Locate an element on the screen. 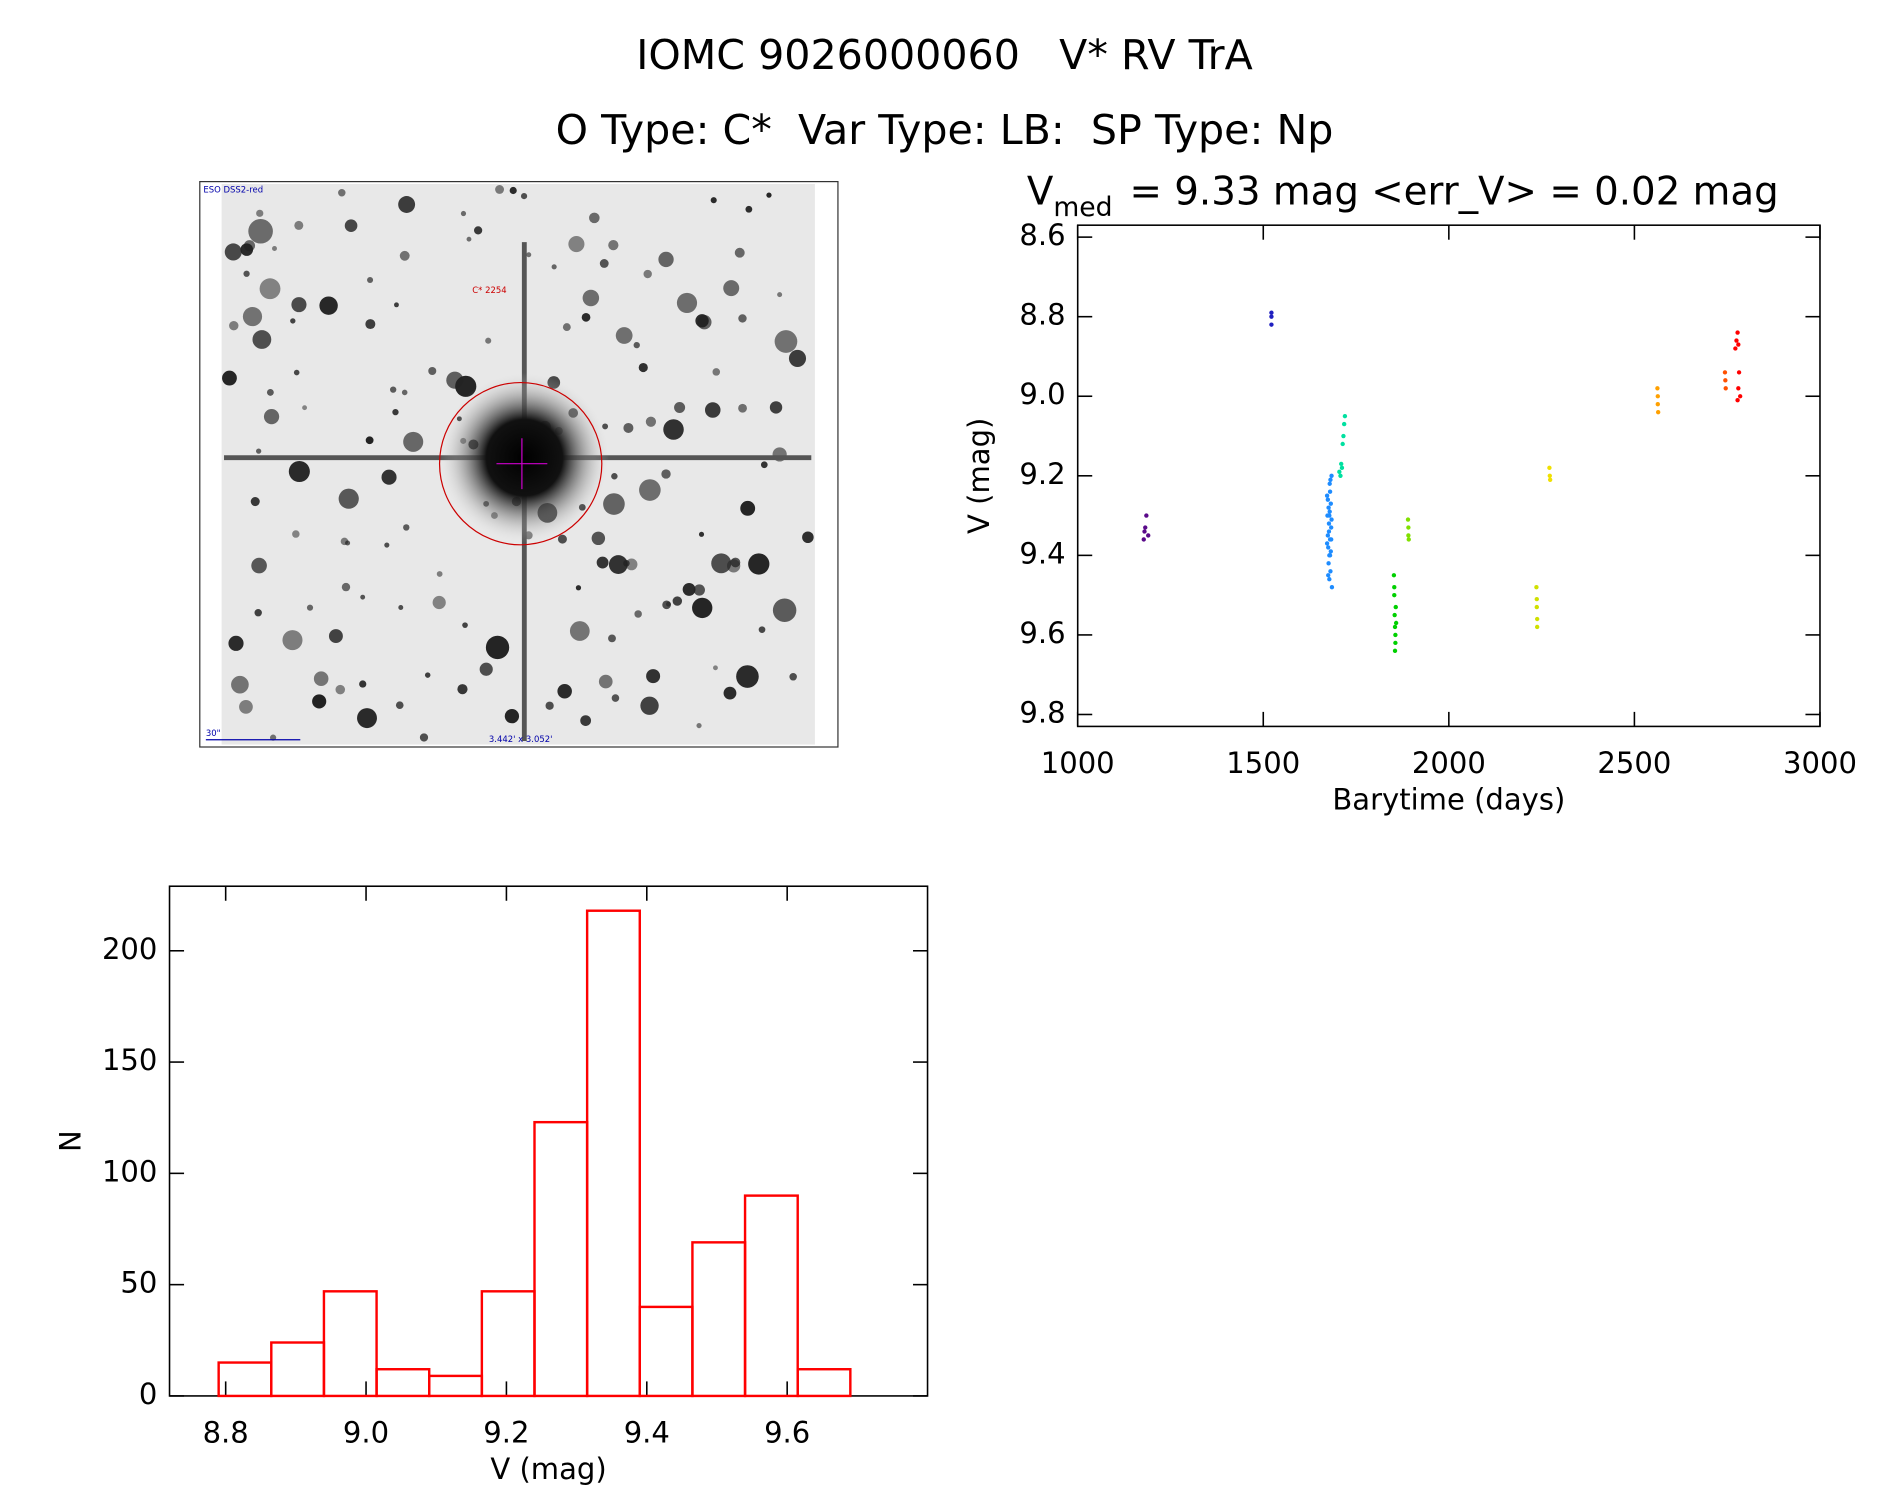 The image size is (1889, 1494). x-tick-label: 9.6 is located at coordinates (787, 1433).